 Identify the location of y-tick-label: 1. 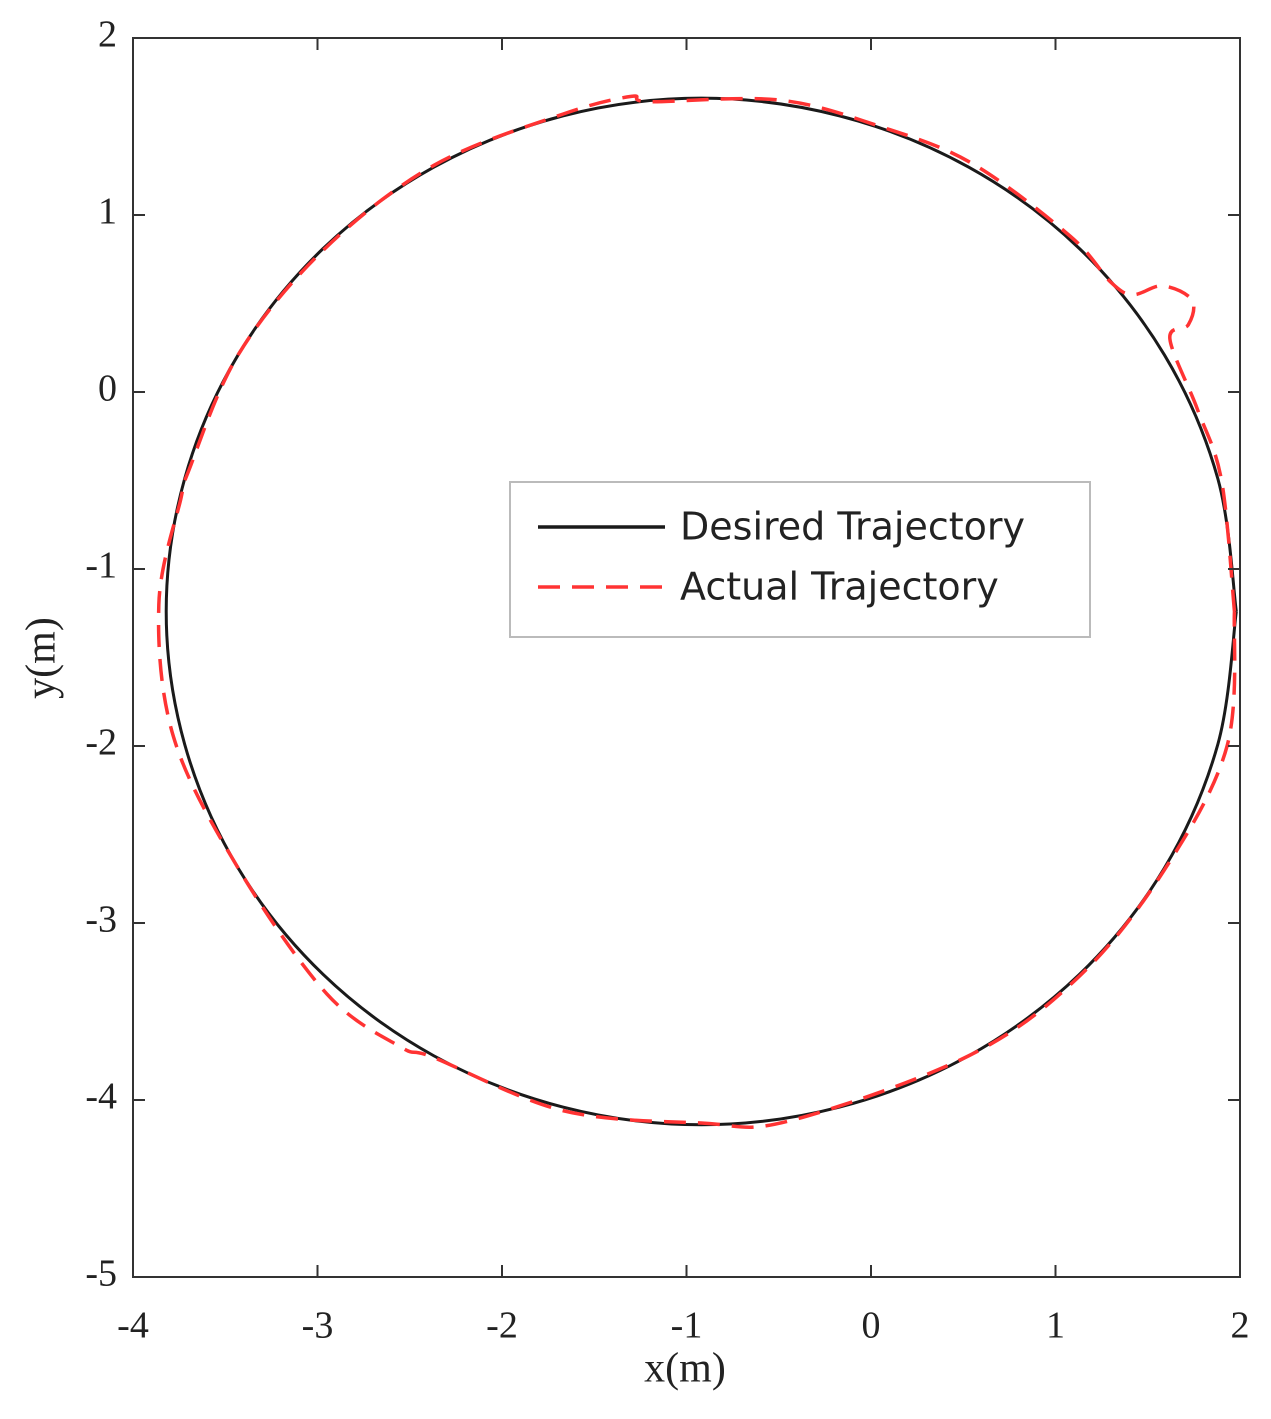
(107, 212).